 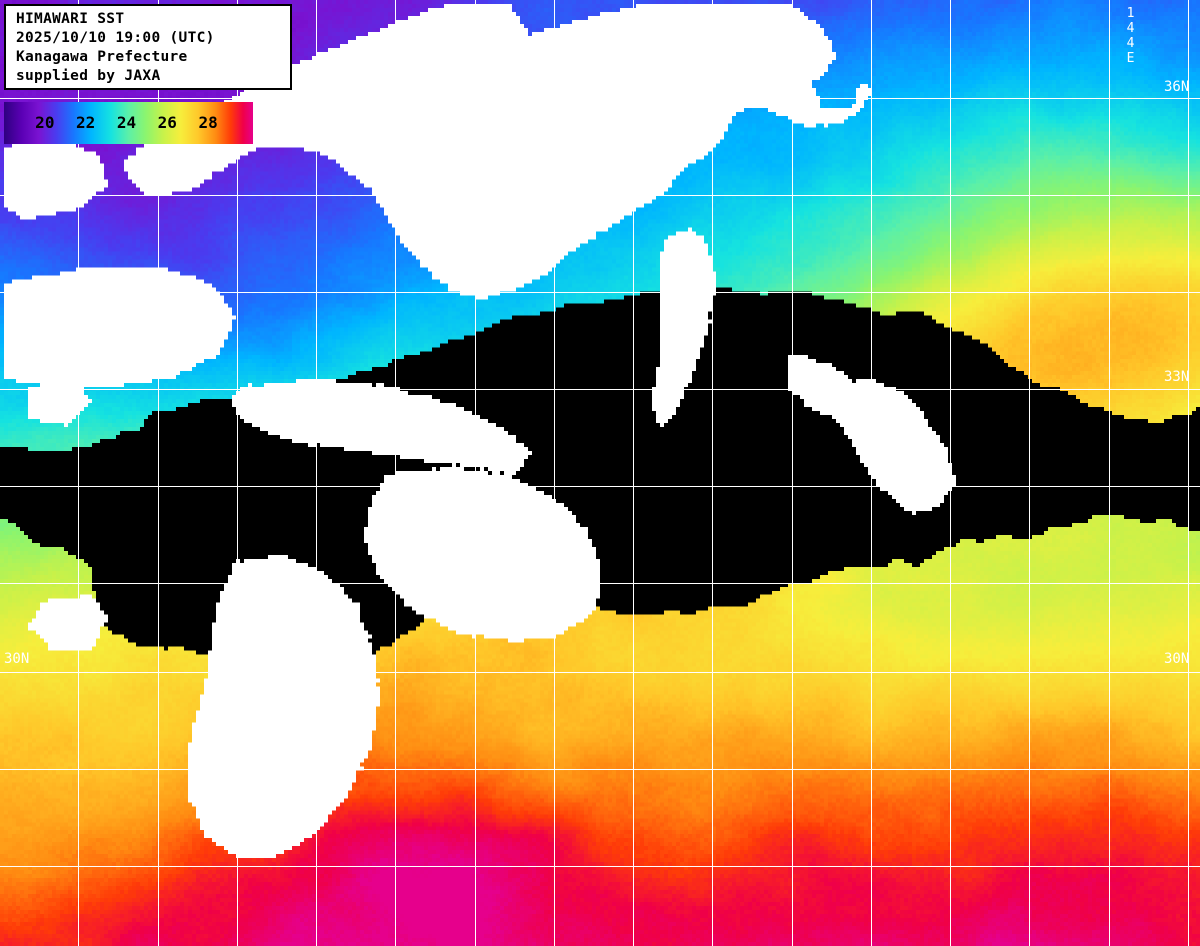 I want to click on colorbar-gradient, so click(x=128, y=123).